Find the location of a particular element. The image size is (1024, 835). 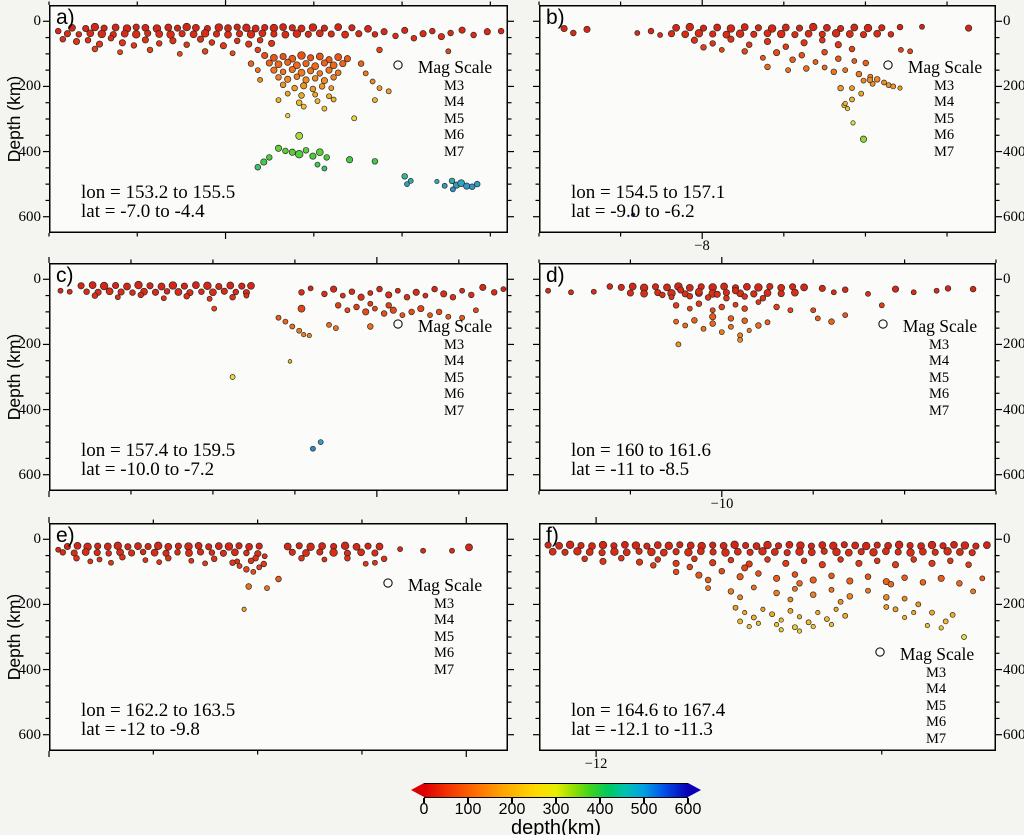

lon-range-label: lon = 160 to 161.6 is located at coordinates (641, 450).